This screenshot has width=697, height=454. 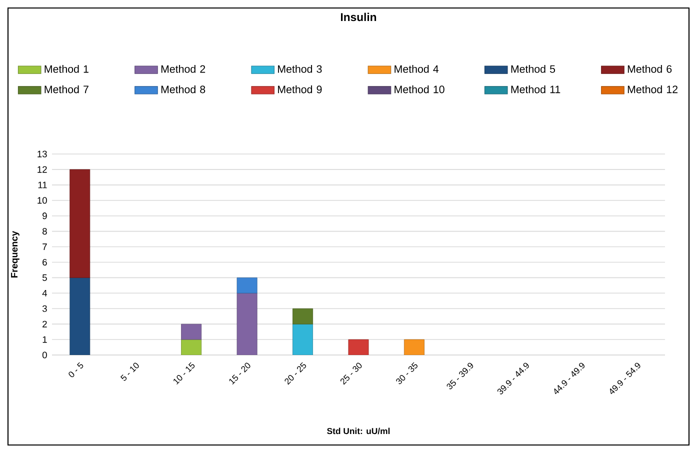 What do you see at coordinates (239, 373) in the screenshot?
I see `x-tick-label: 15 - 20` at bounding box center [239, 373].